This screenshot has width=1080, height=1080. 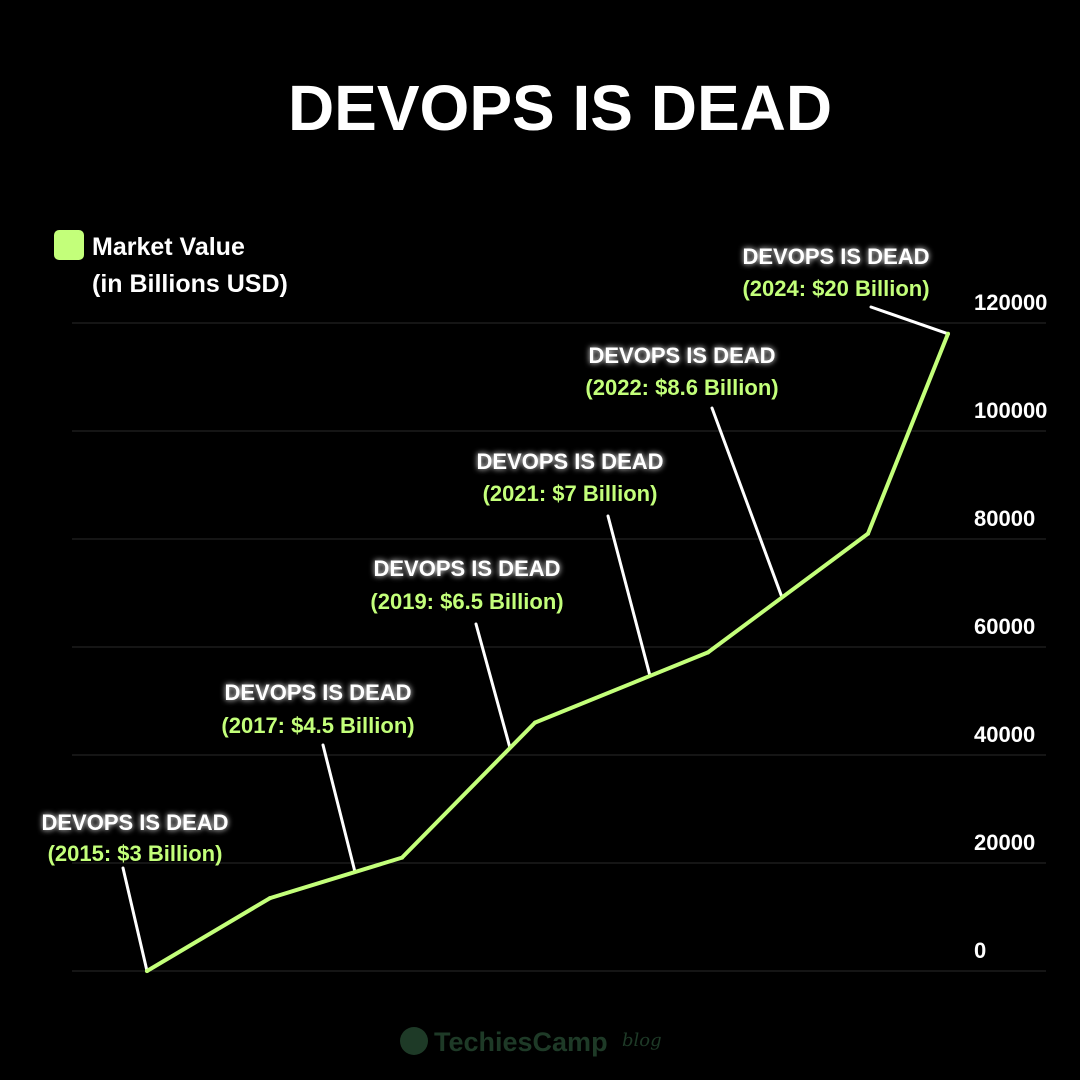 I want to click on annotation-value: (2017: $4.5 Billion), so click(x=317, y=725).